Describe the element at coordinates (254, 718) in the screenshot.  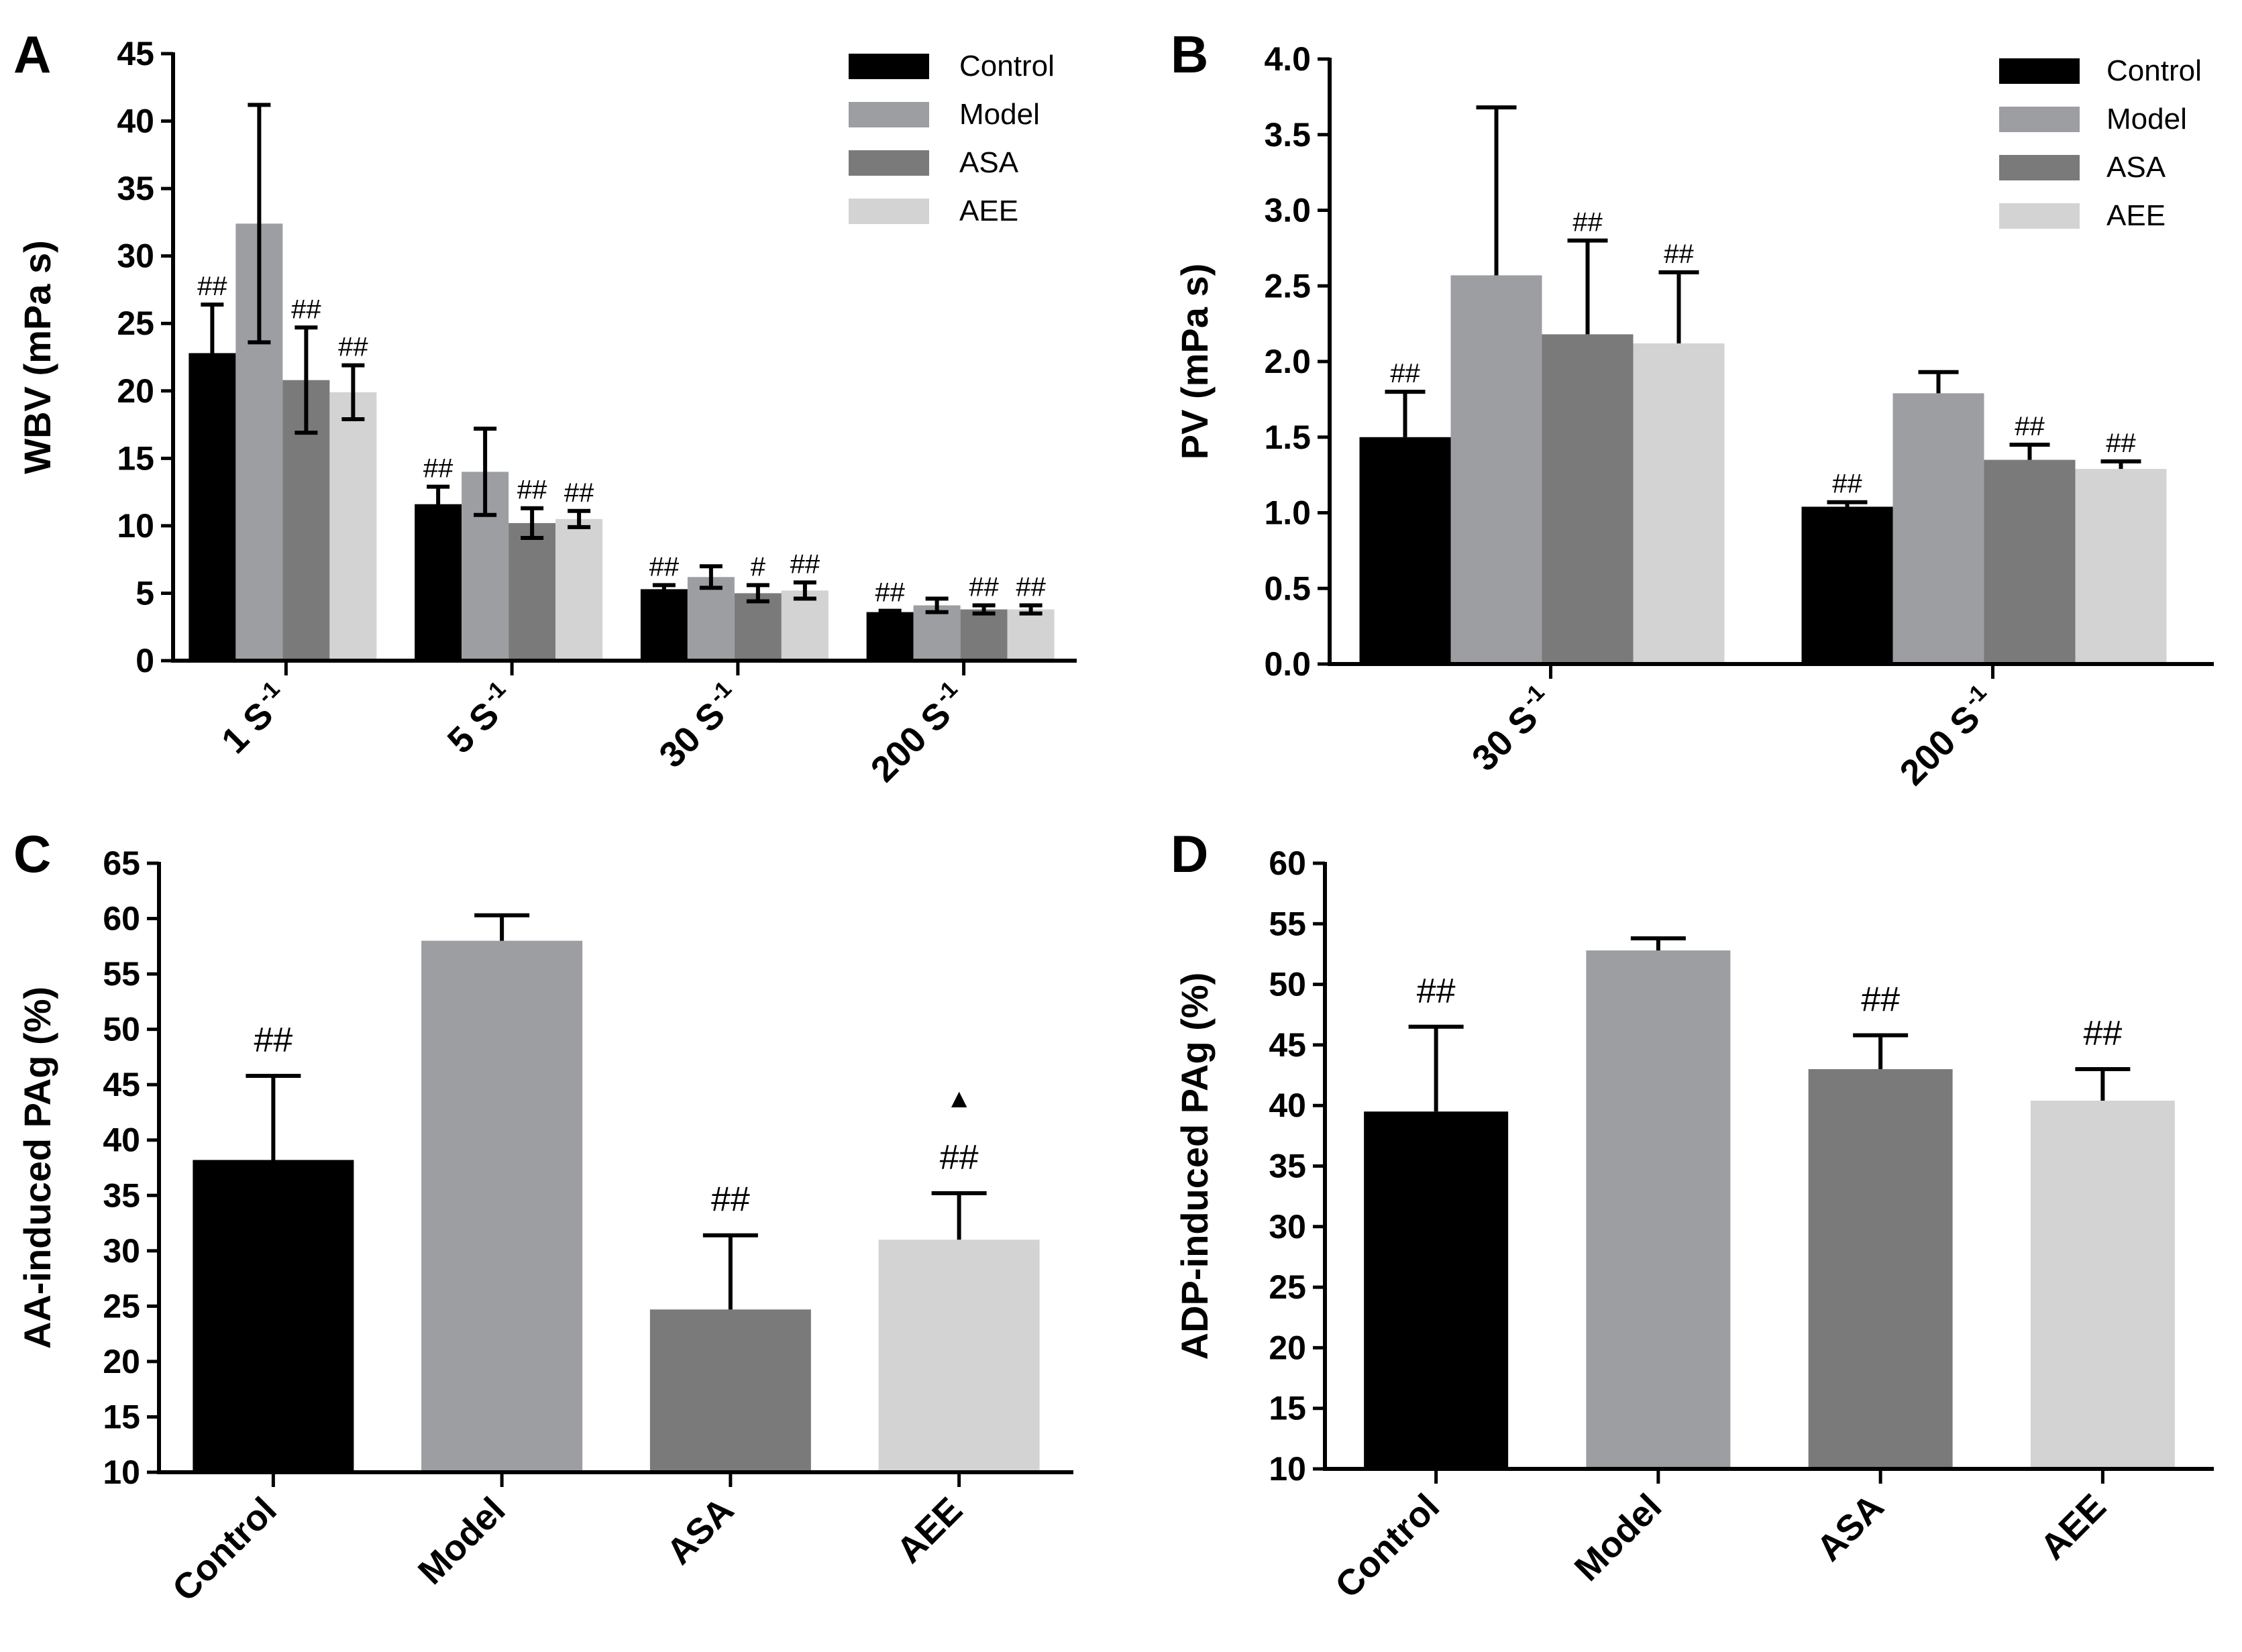
I see `x-category-label: 1 S-1` at that location.